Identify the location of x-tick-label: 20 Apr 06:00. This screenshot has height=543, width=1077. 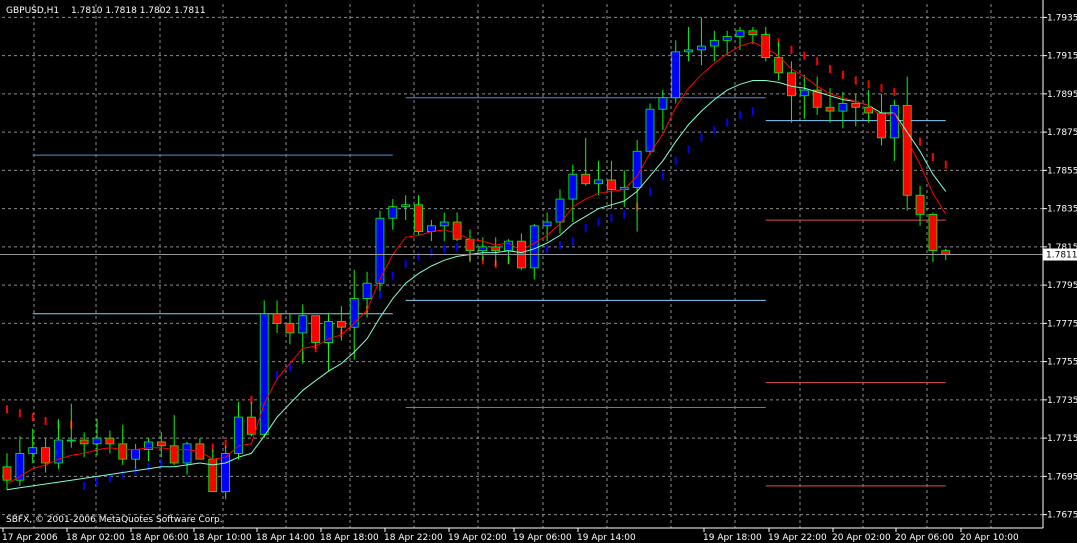
(924, 538).